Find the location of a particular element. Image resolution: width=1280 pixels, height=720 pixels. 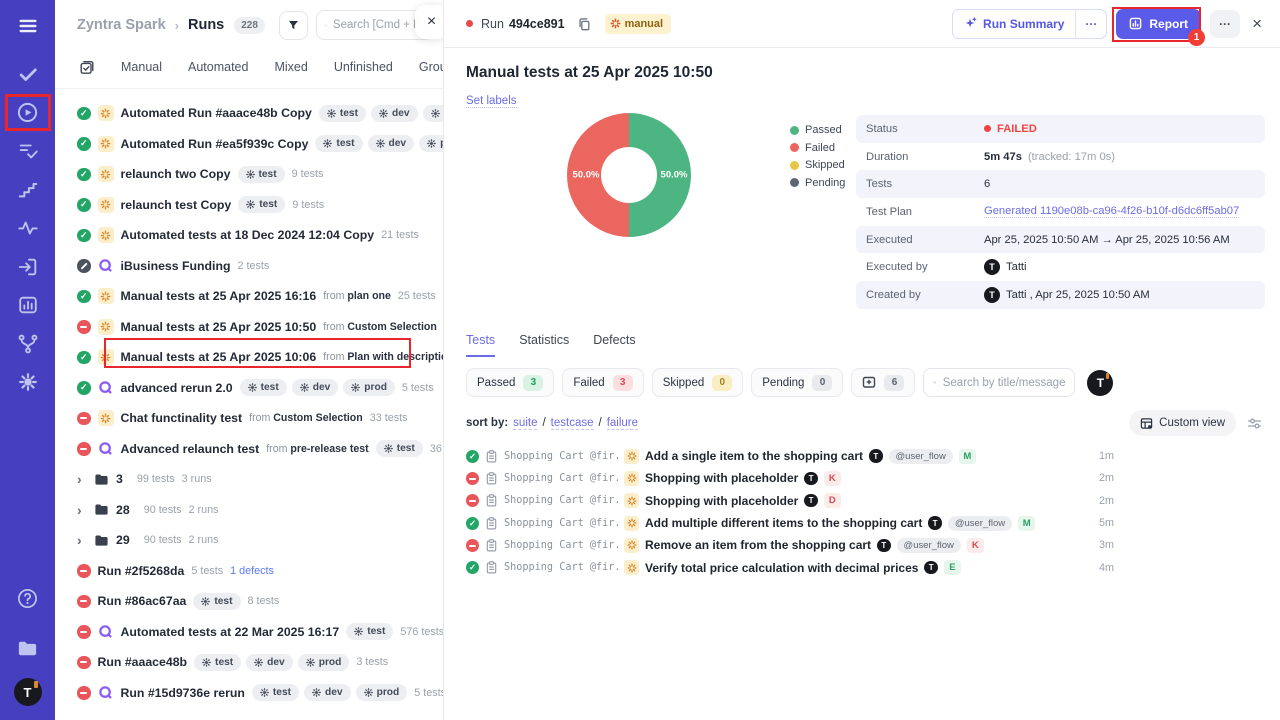

sort-option-link: failure is located at coordinates (622, 423).